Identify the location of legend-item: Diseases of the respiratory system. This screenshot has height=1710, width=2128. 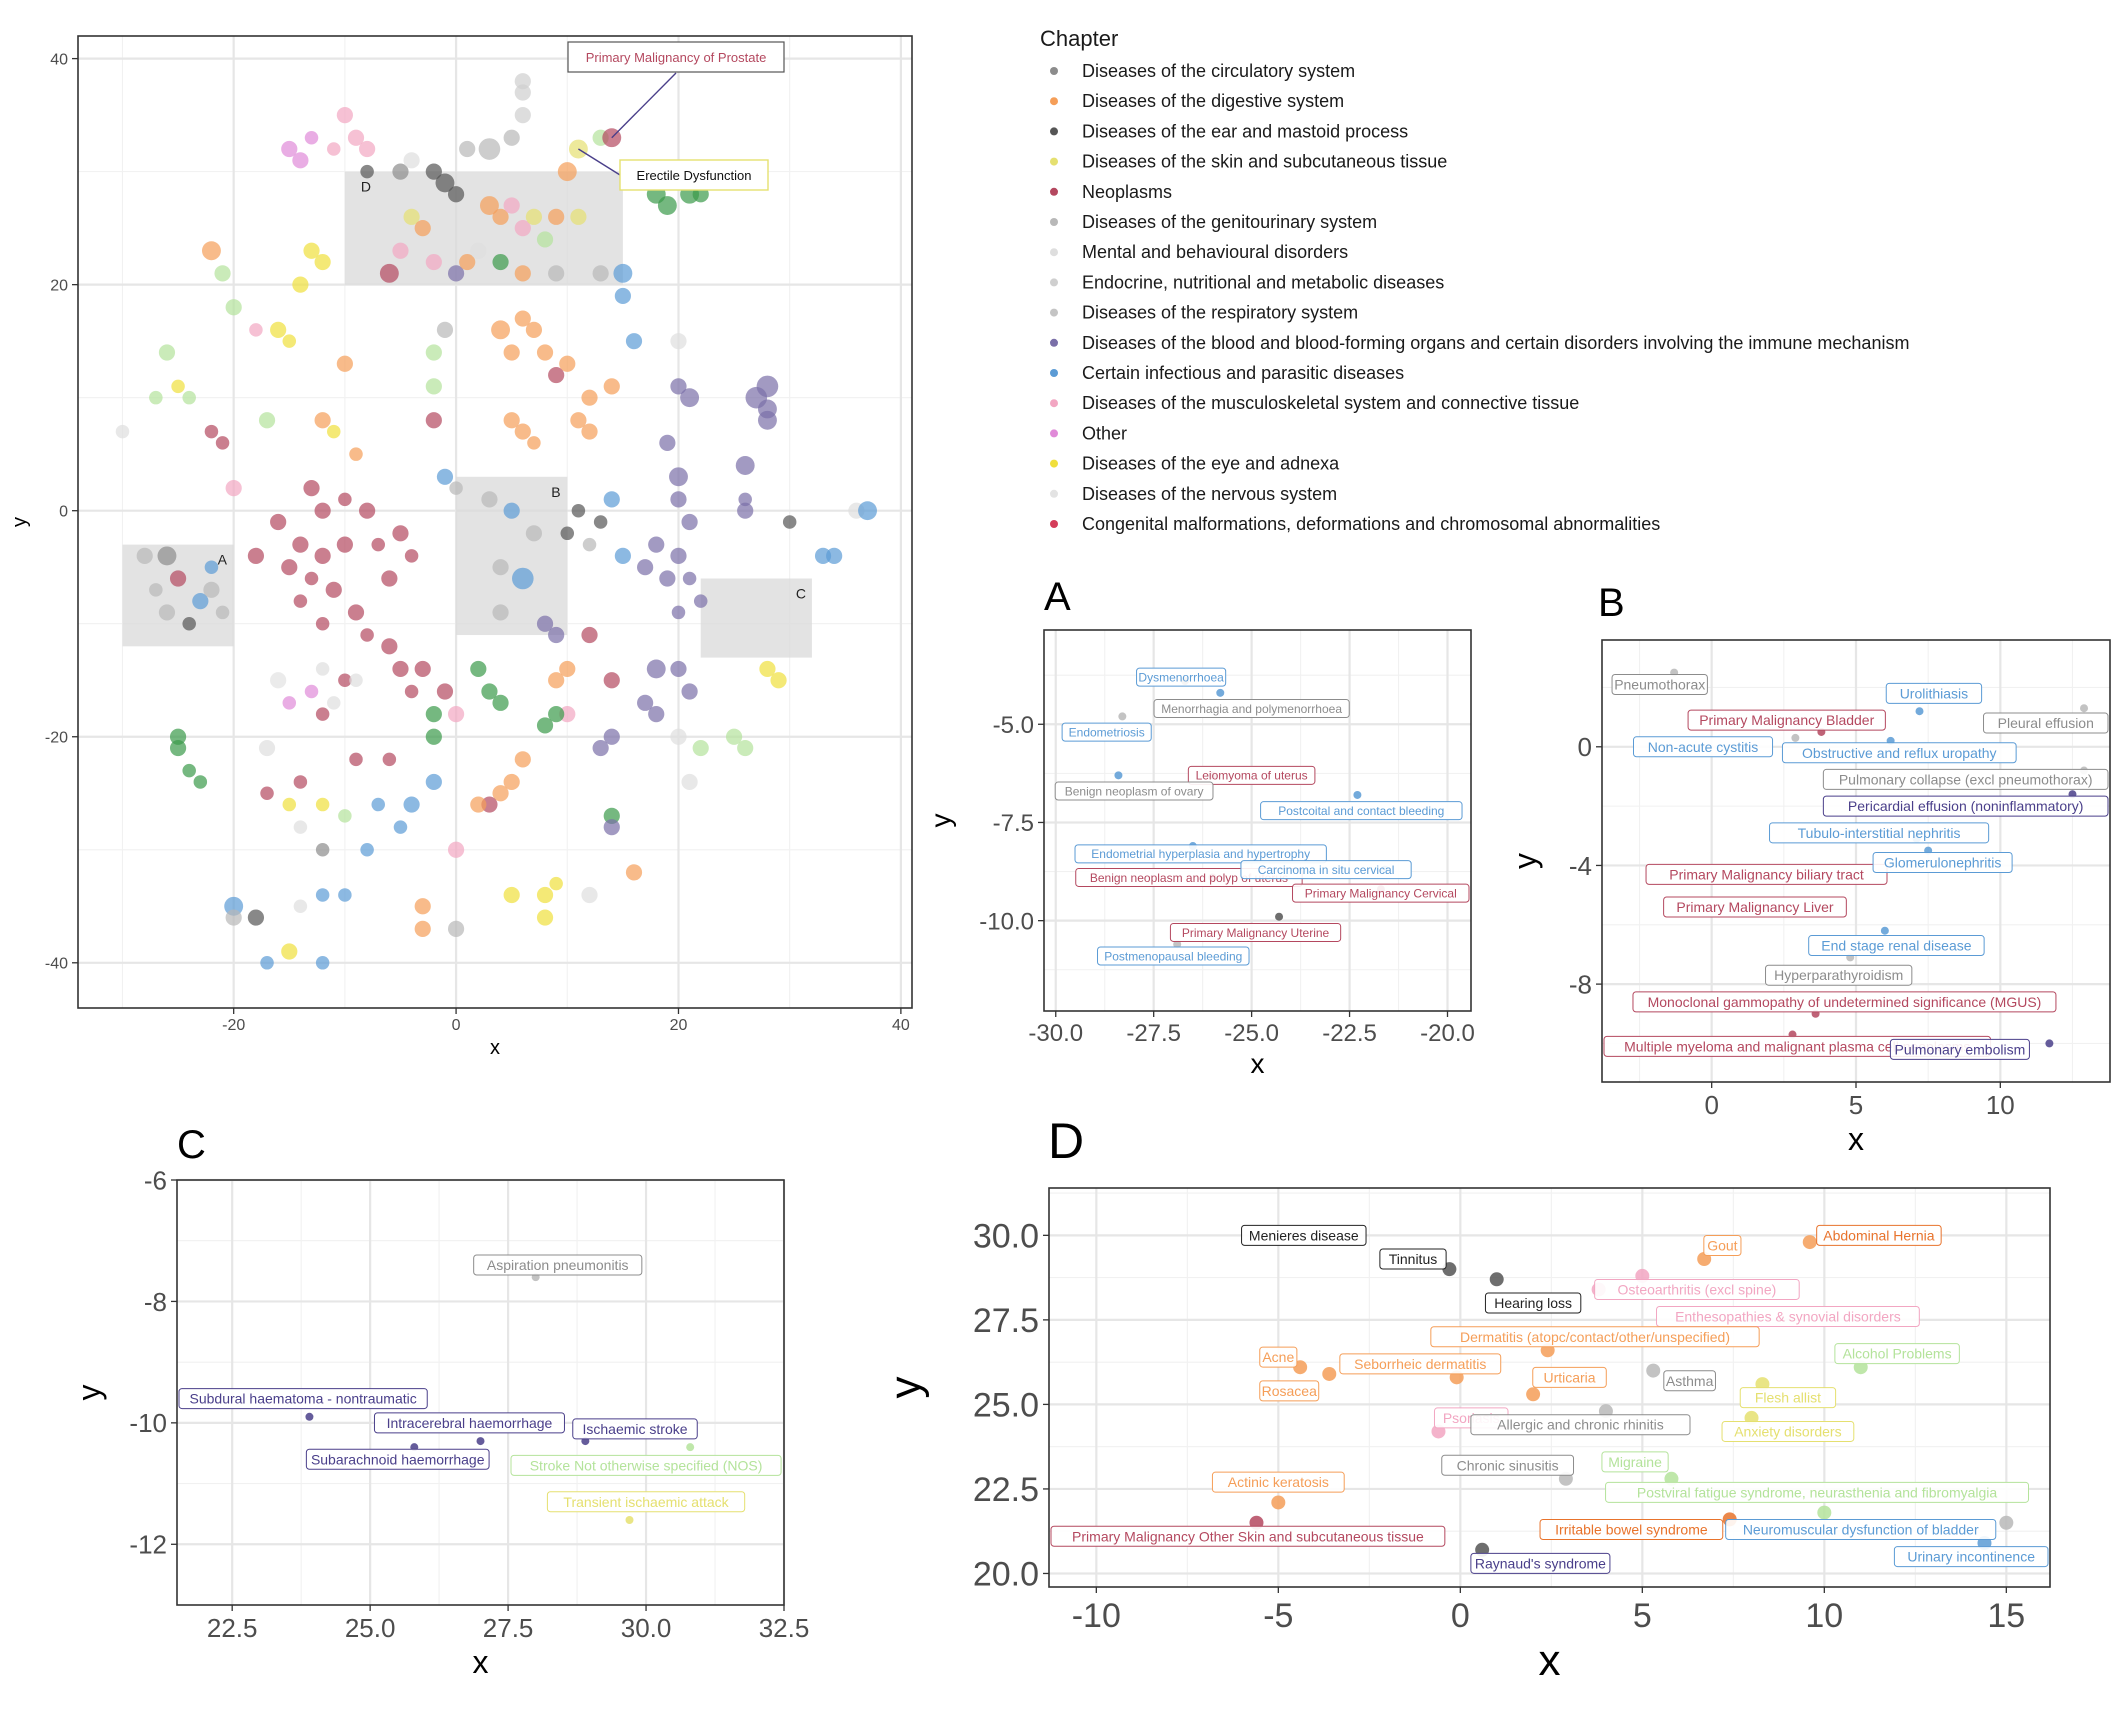
(1204, 313).